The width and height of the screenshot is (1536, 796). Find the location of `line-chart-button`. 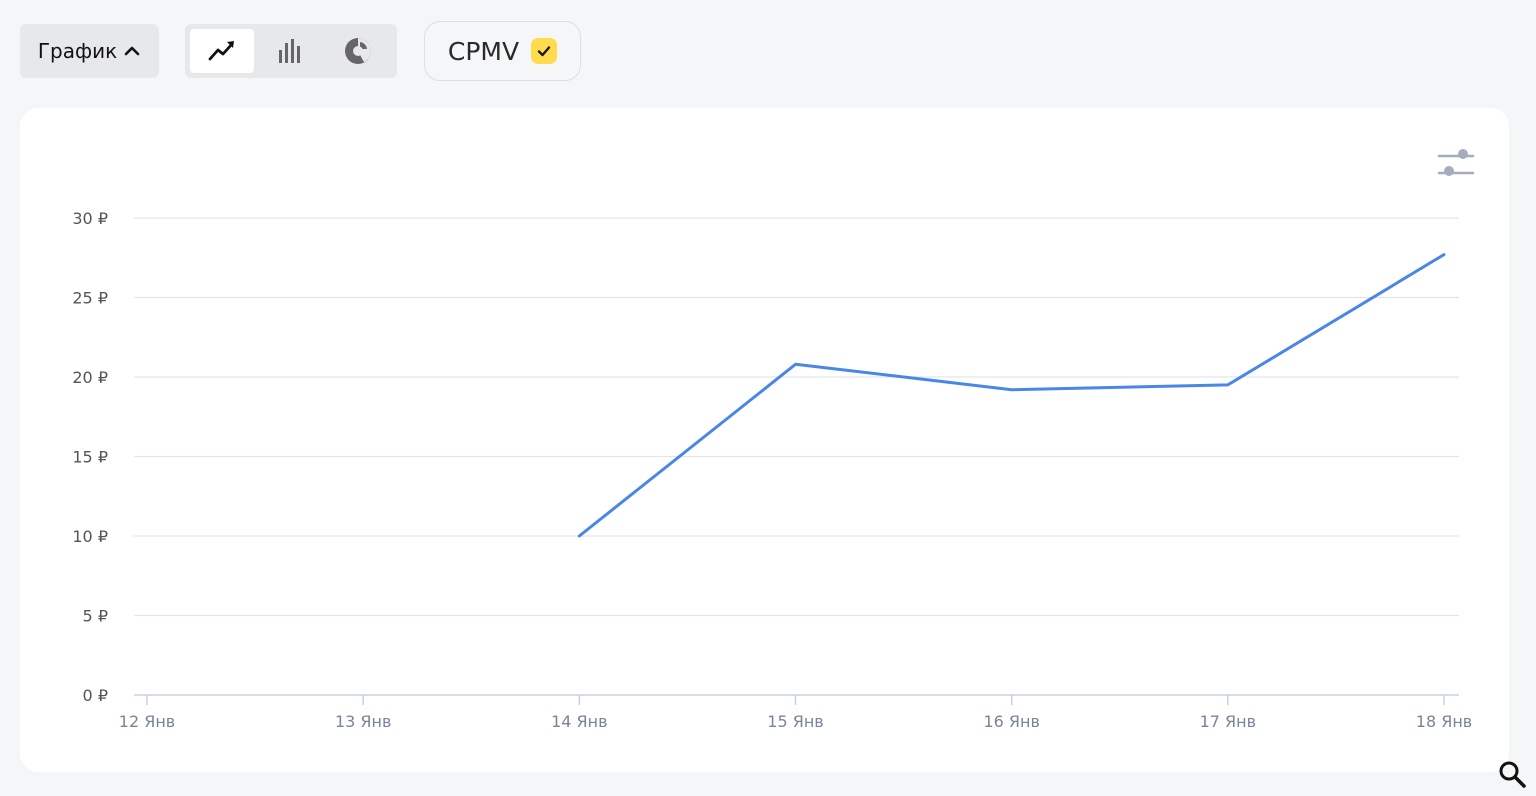

line-chart-button is located at coordinates (222, 51).